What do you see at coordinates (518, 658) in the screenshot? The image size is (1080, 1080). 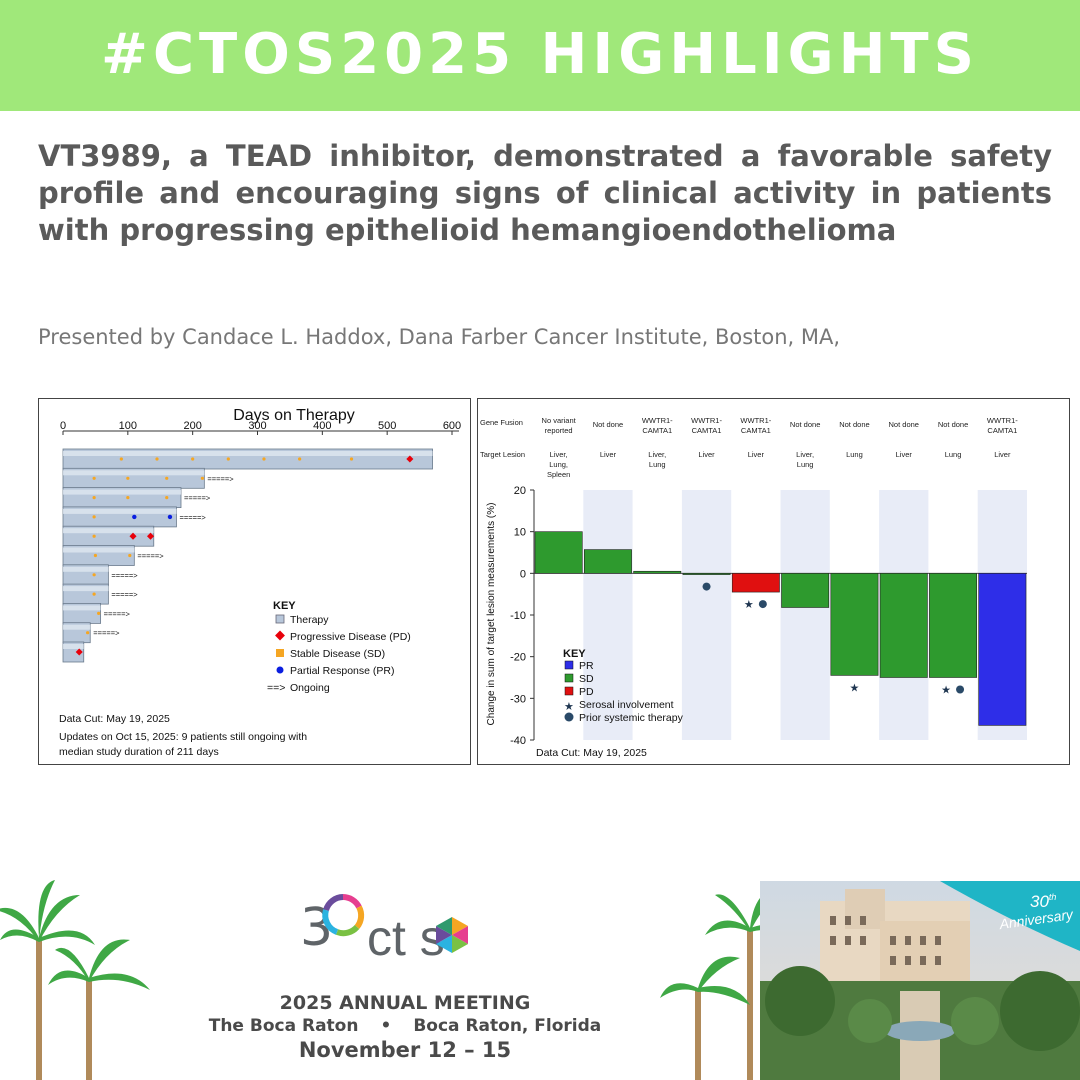 I see `waterfall-y-tick-label: -20` at bounding box center [518, 658].